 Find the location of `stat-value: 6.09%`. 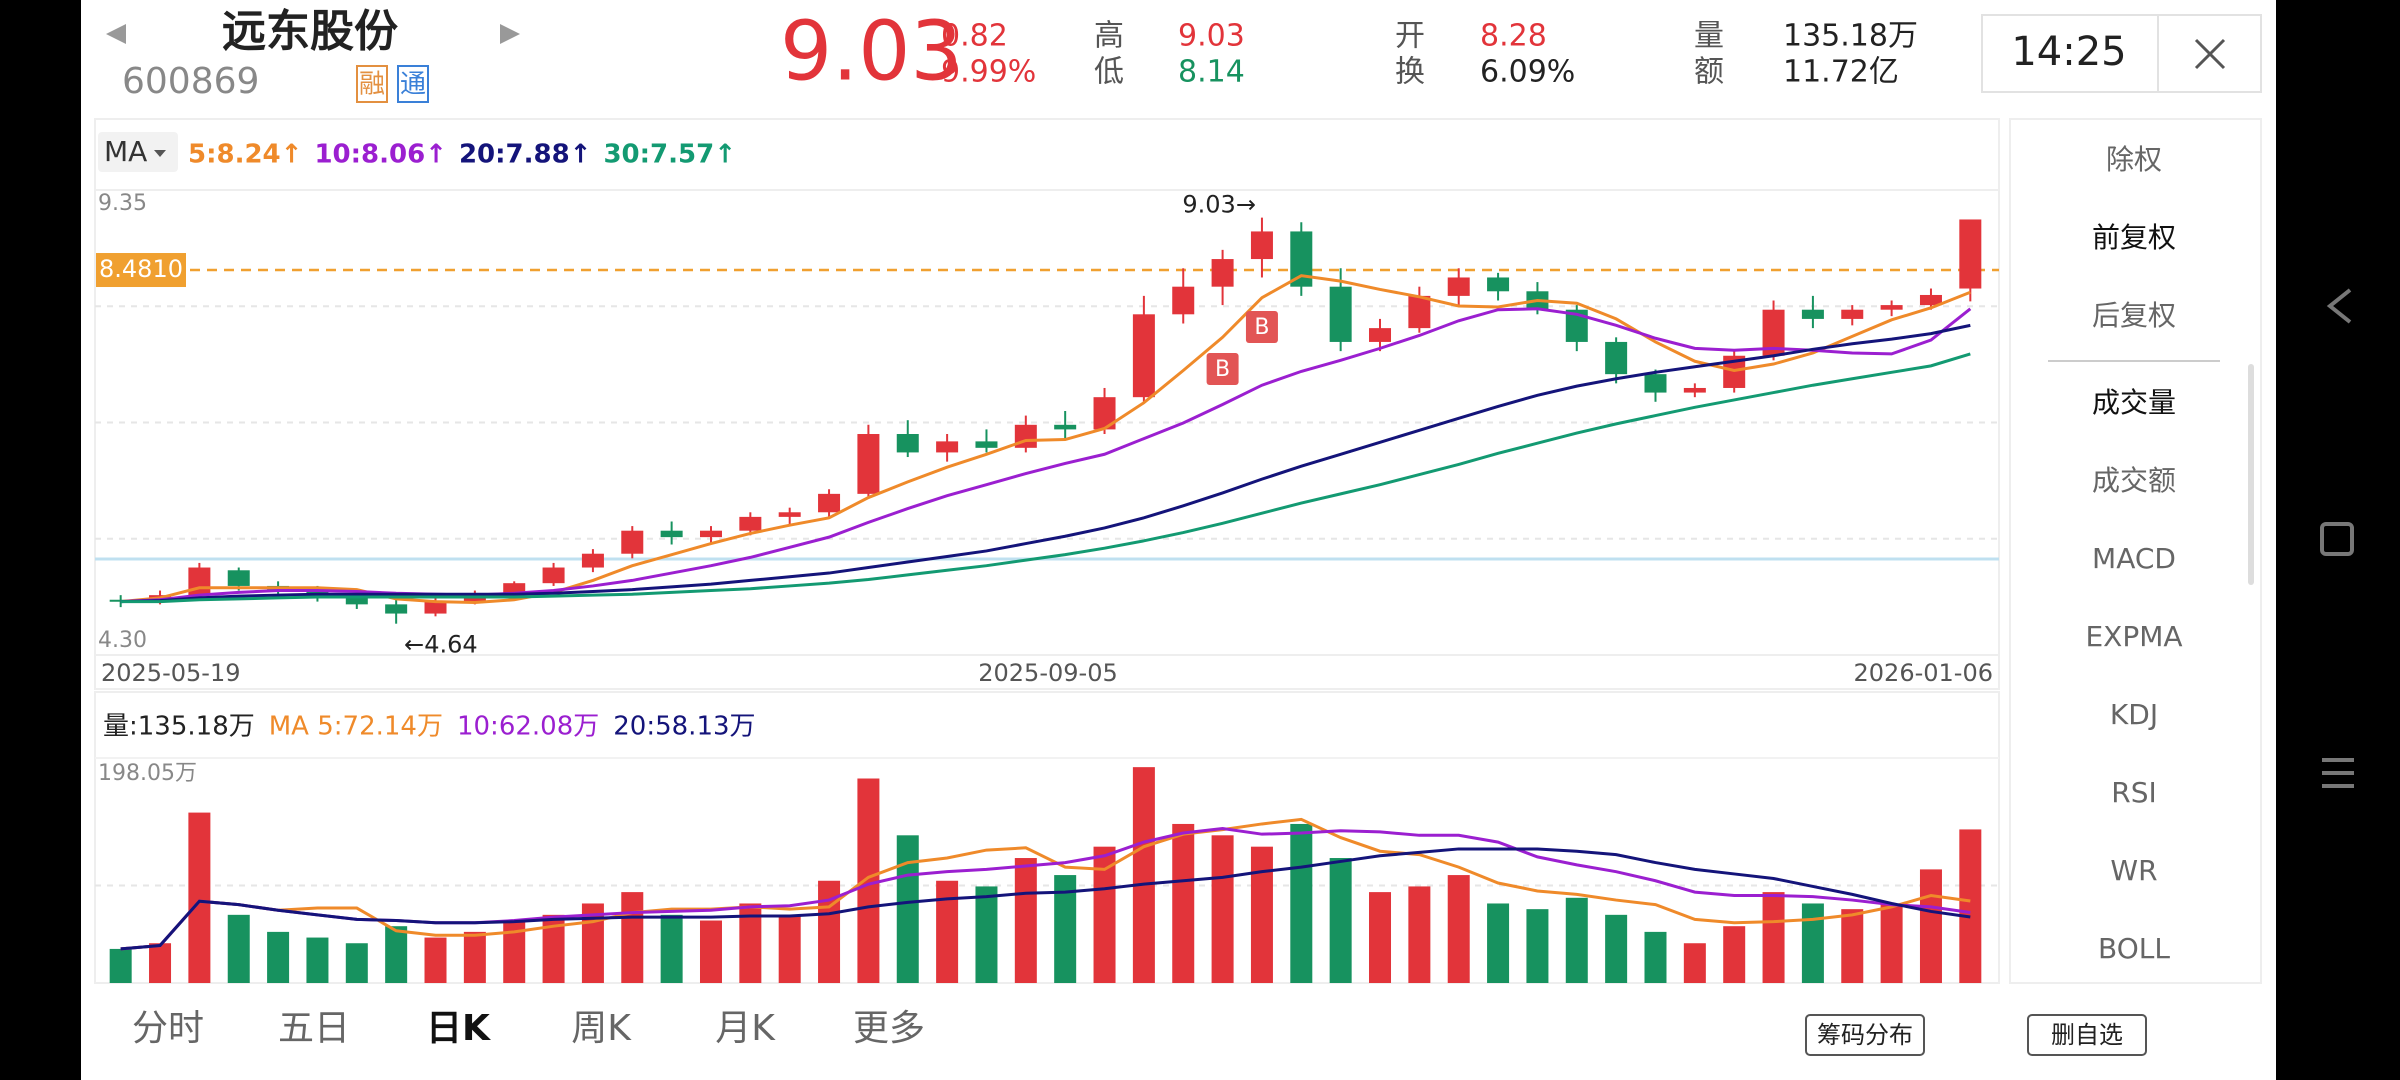

stat-value: 6.09% is located at coordinates (1527, 72).